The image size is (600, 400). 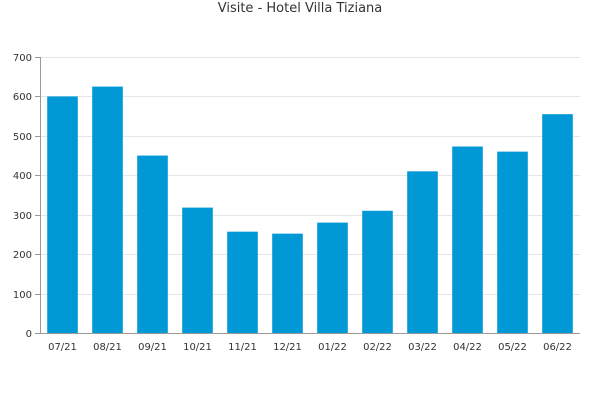 I want to click on y-tick-label: 100, so click(x=22, y=295).